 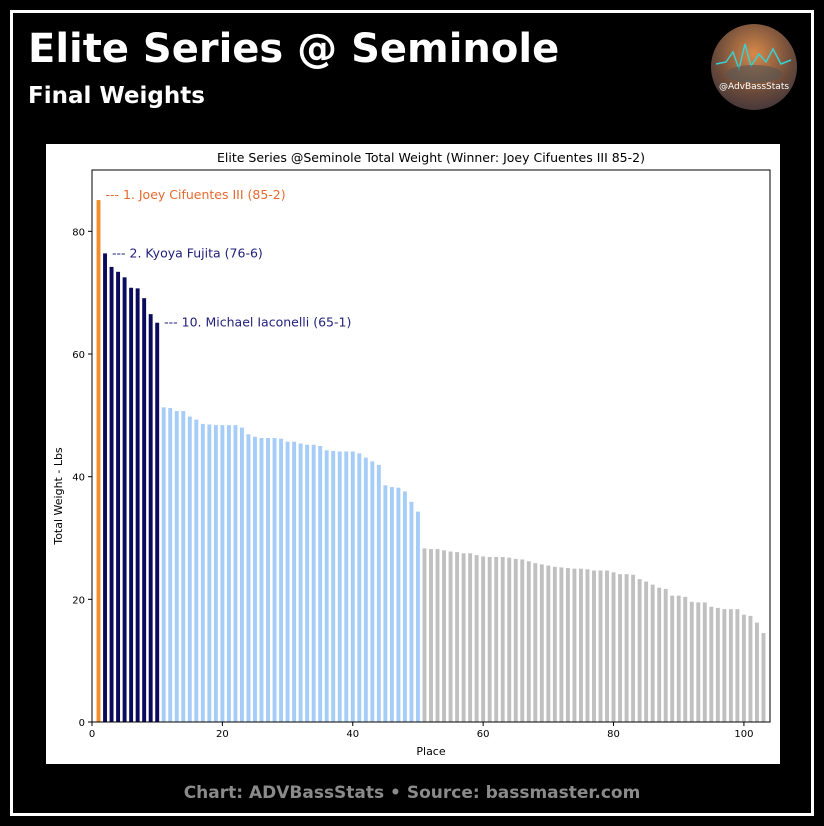 I want to click on y-tick-label: 0, so click(x=82, y=723).